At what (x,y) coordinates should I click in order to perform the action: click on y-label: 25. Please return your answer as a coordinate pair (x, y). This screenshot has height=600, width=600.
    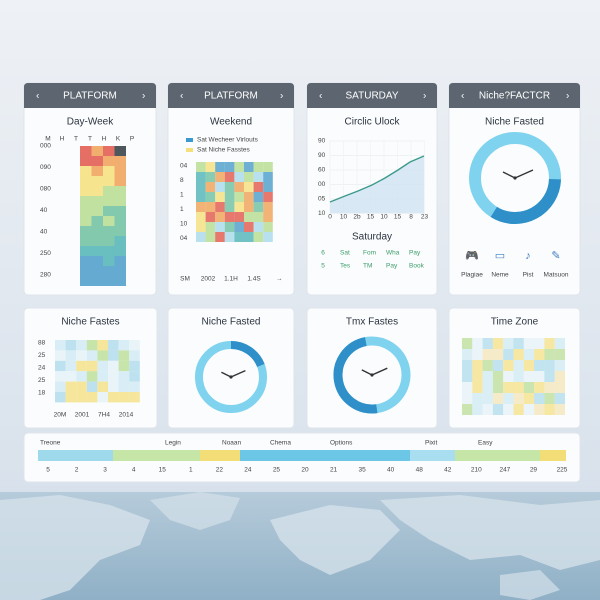
    Looking at the image, I should click on (42, 355).